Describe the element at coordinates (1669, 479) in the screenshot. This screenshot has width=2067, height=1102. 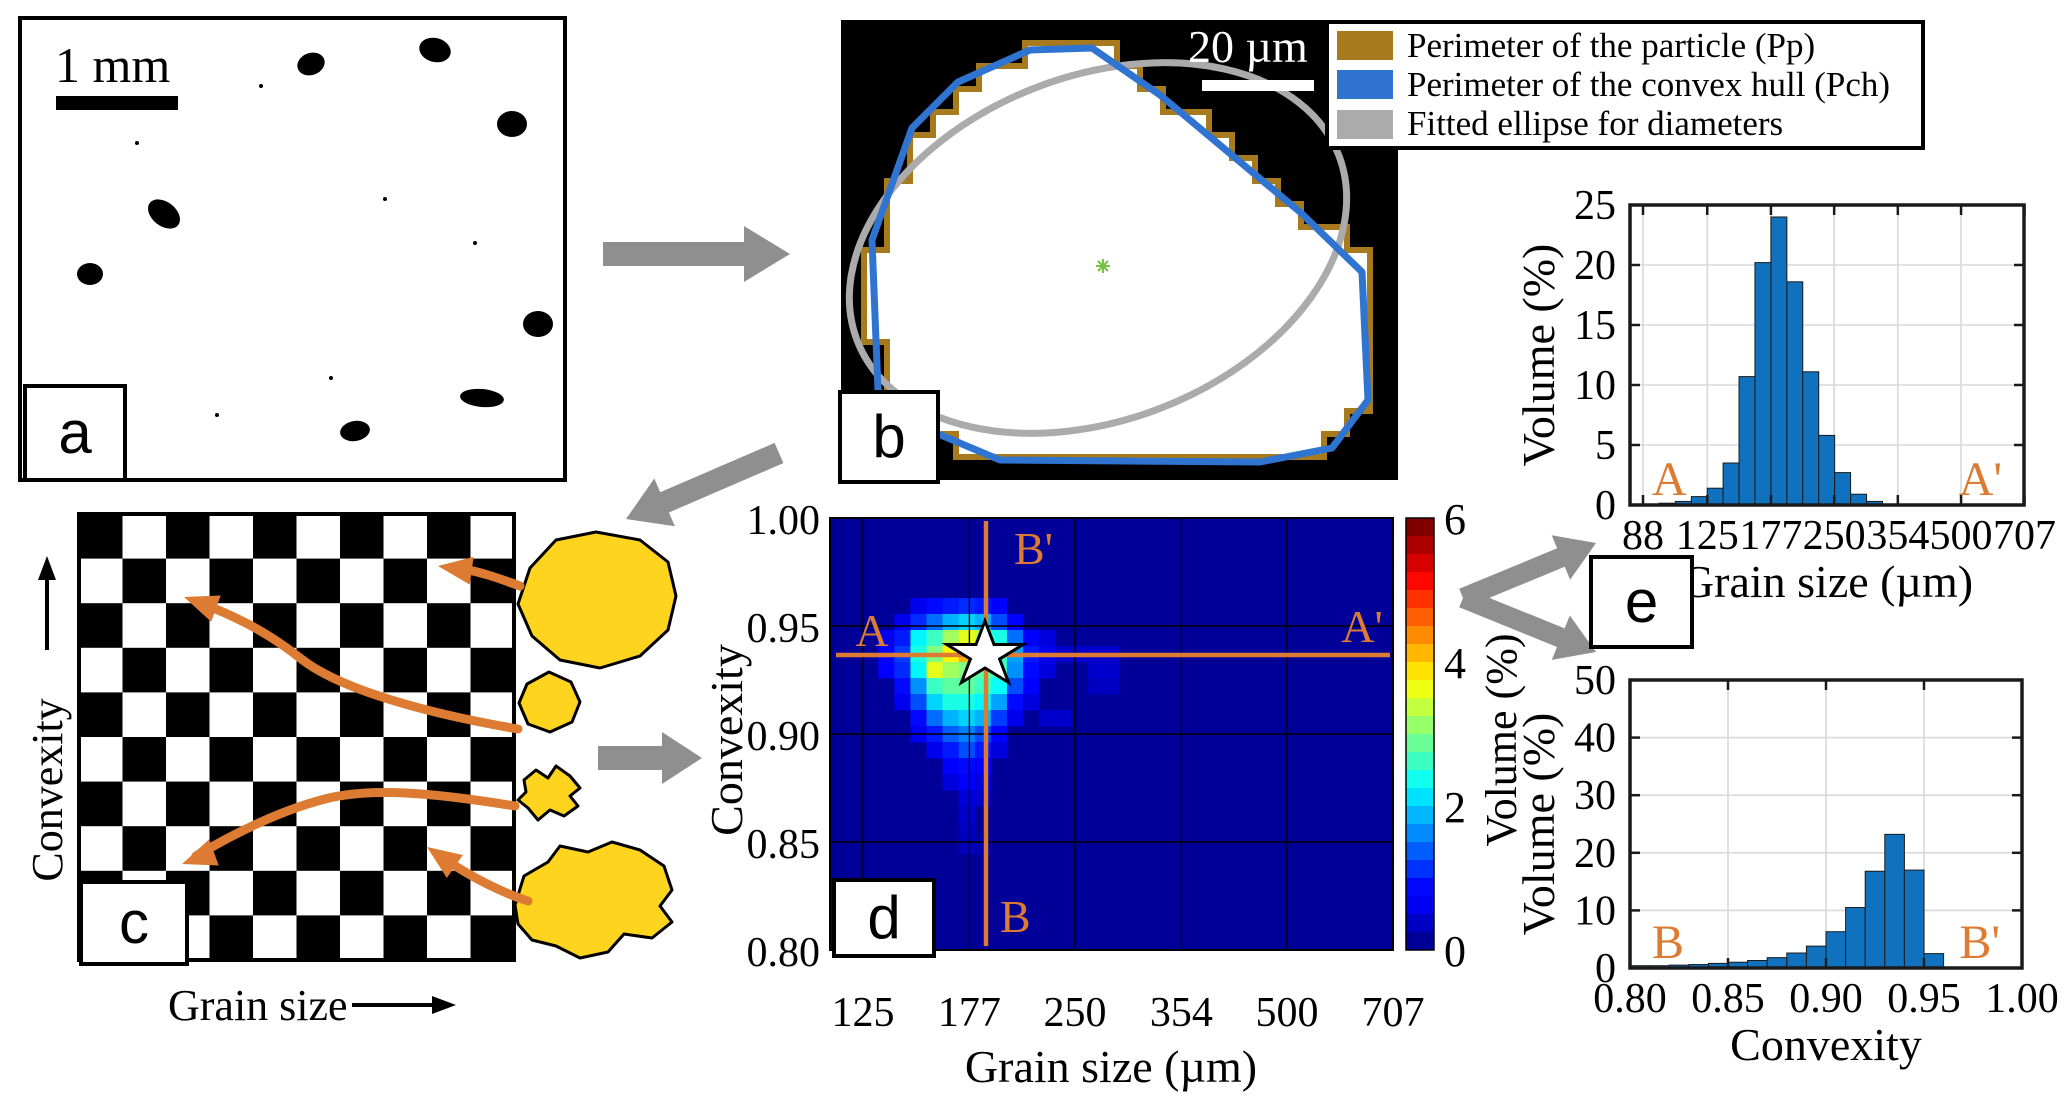
I see `section-label: A` at that location.